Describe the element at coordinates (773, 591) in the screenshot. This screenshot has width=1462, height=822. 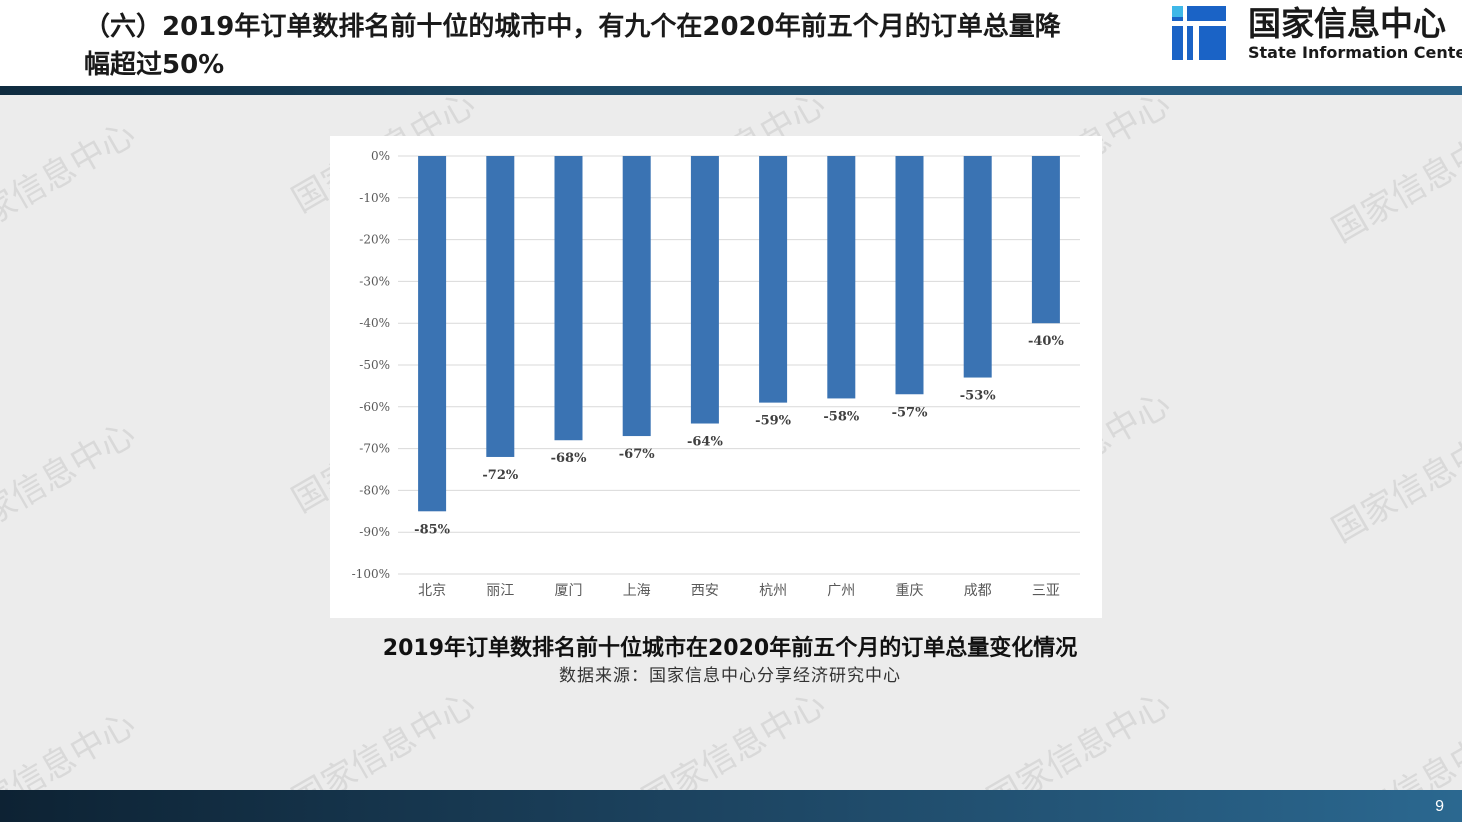
I see `x-tick-label: 杭州` at that location.